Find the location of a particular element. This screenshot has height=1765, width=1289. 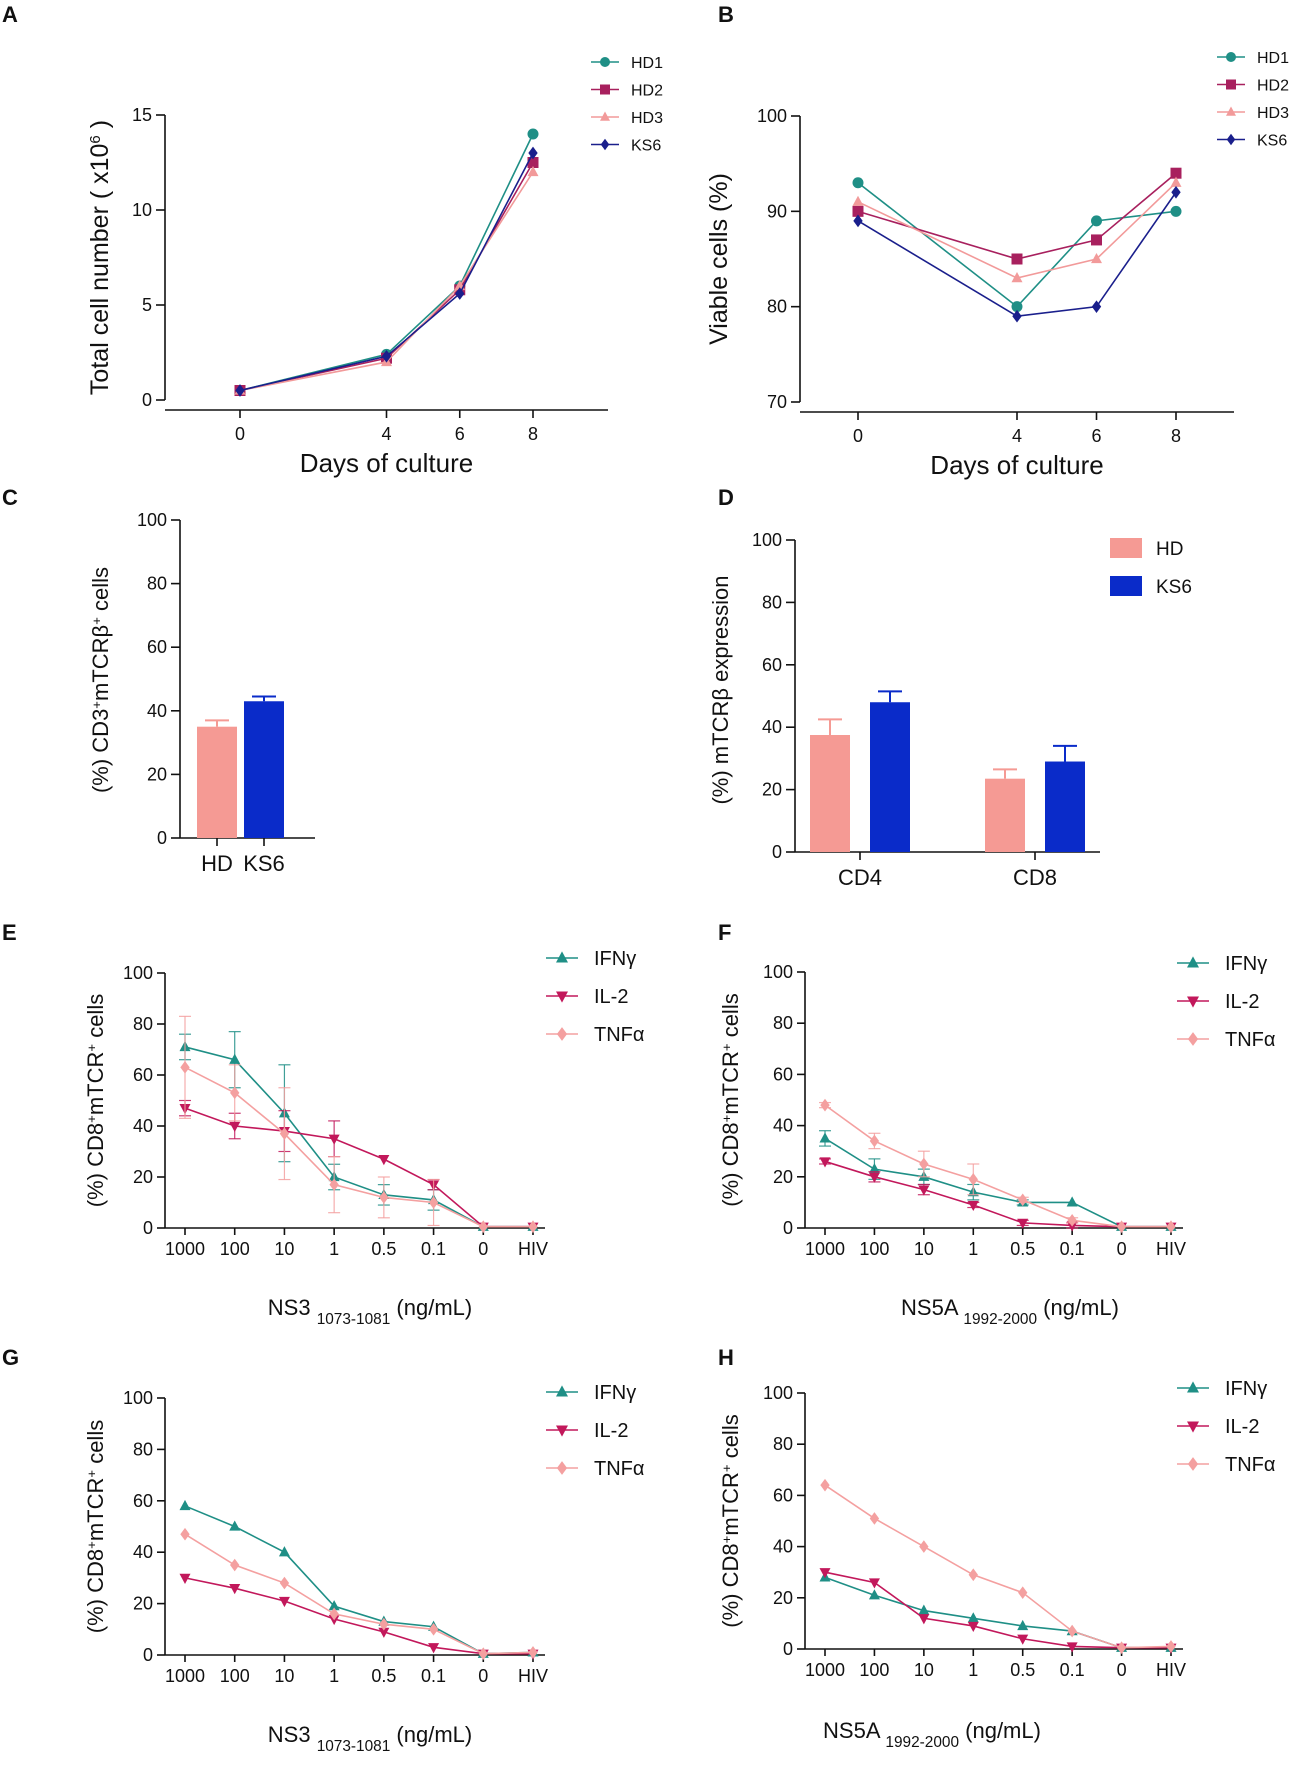

series-line-IFNγ is located at coordinates (997, 1182).